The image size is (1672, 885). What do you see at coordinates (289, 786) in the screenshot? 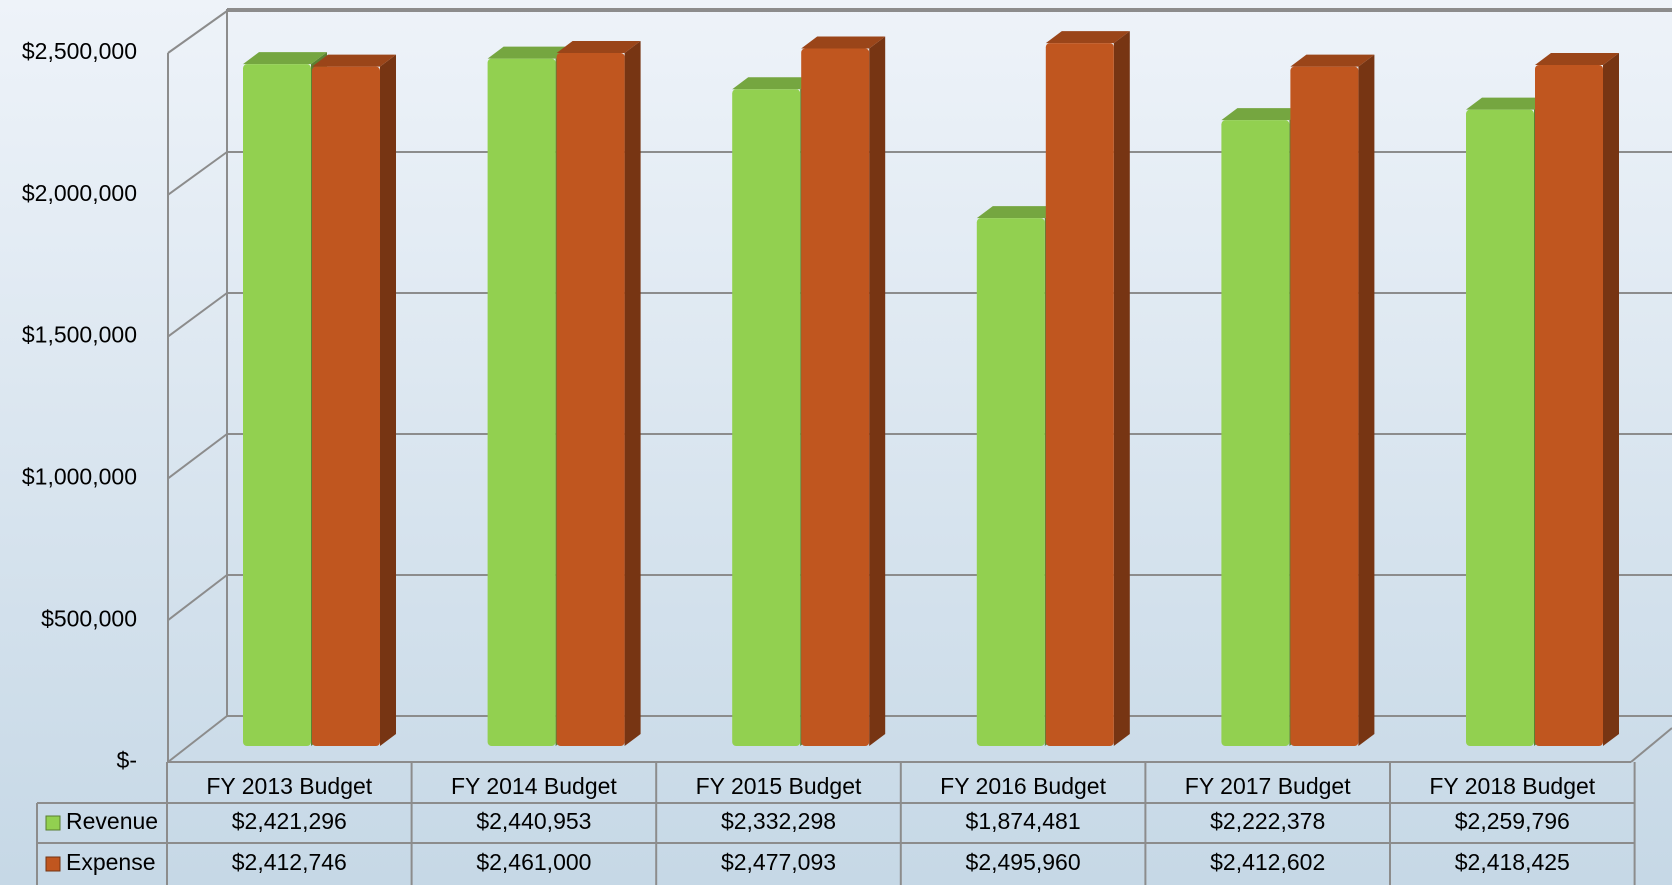
I see `x-tick-label: FY 2013 Budget` at bounding box center [289, 786].